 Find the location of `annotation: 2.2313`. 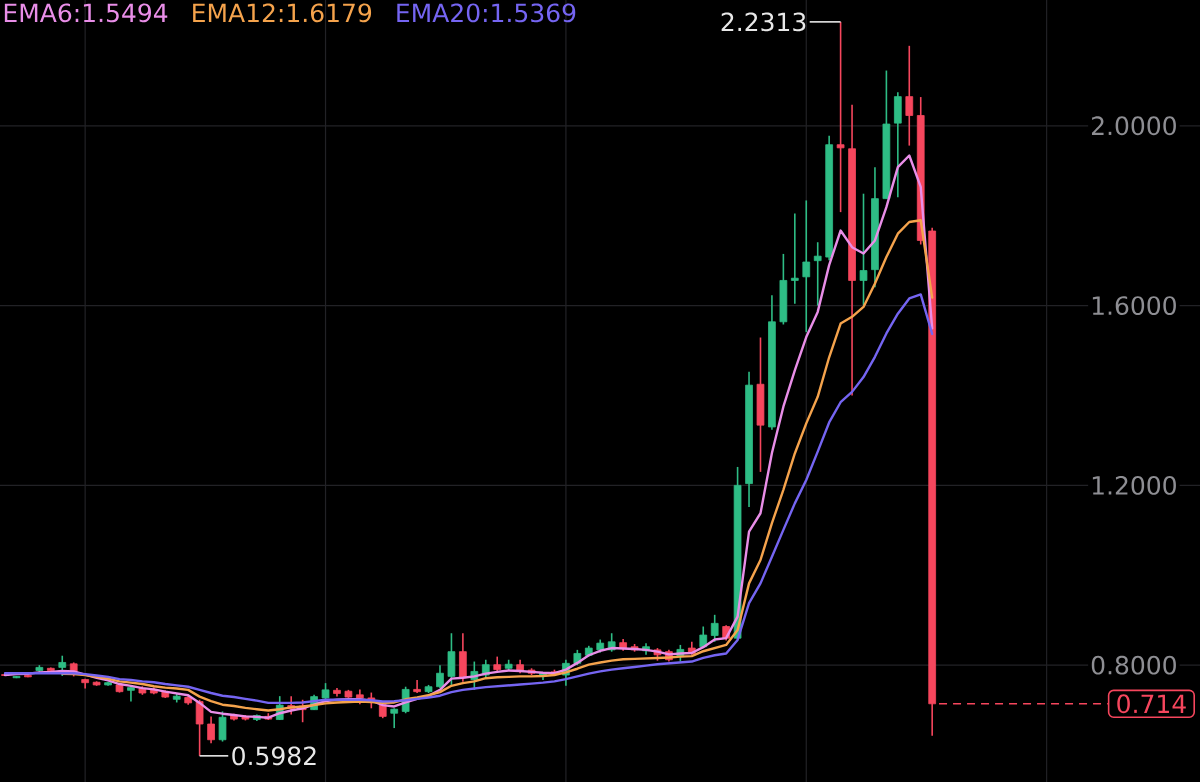

annotation: 2.2313 is located at coordinates (763, 22).